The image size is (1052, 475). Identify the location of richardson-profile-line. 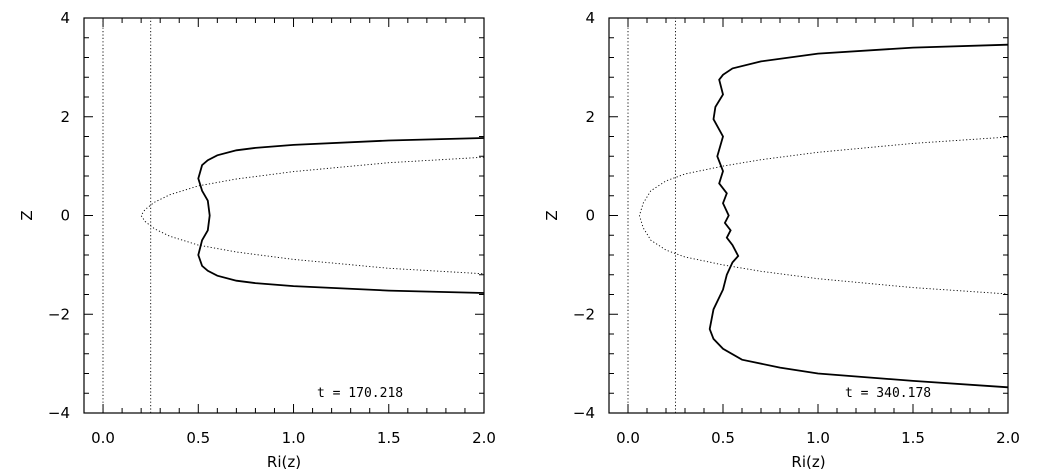
(341, 215).